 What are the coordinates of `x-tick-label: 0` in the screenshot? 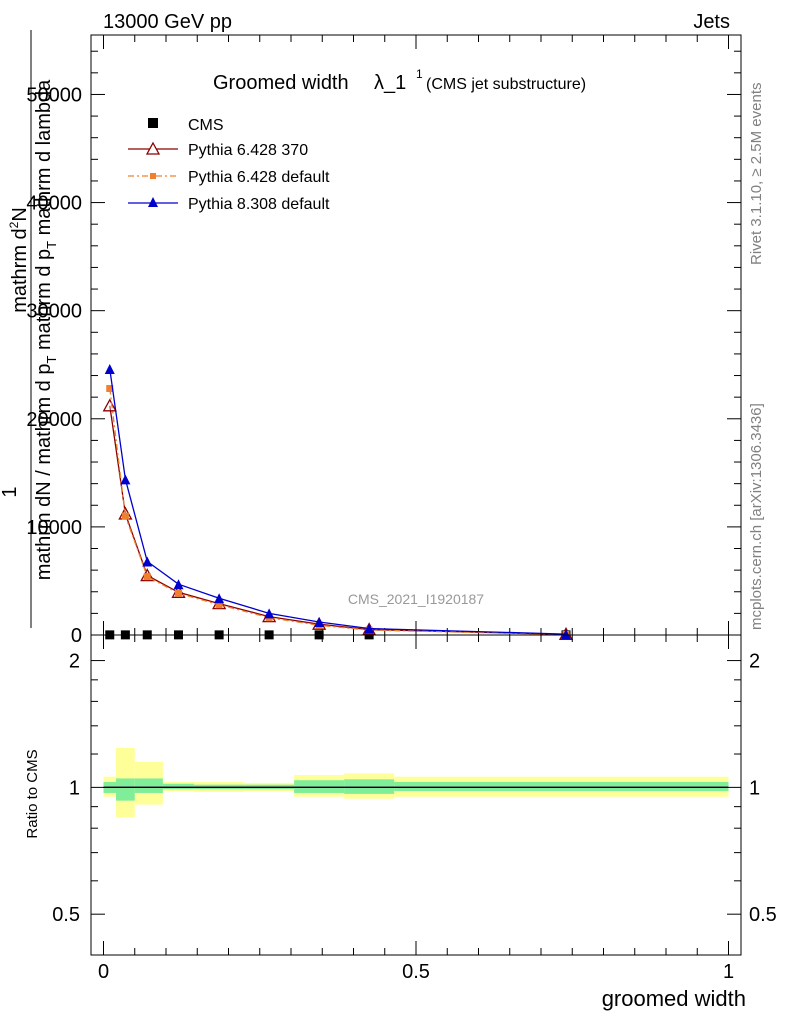 It's located at (103, 972).